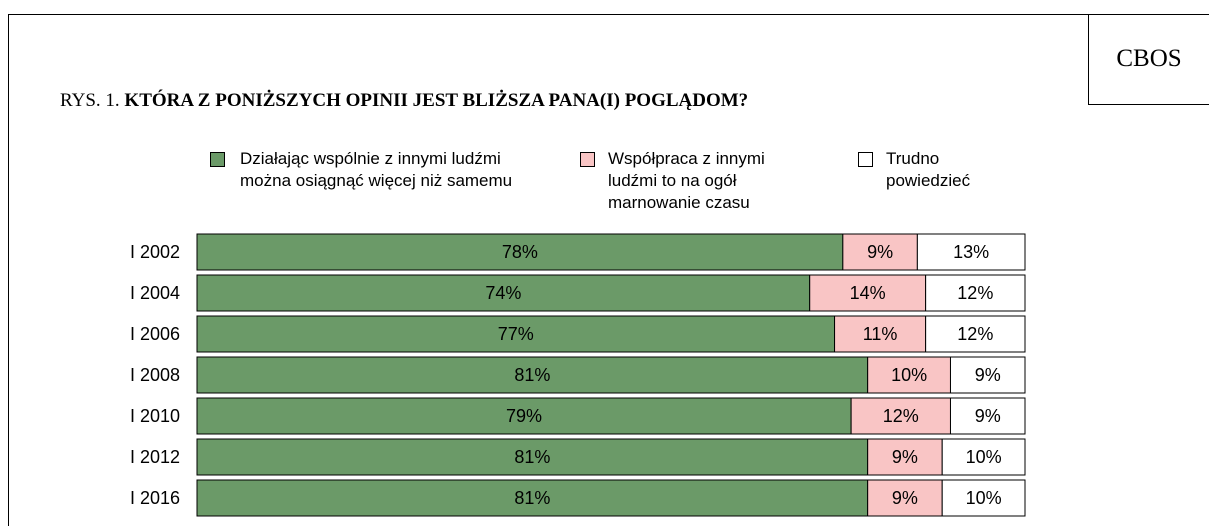  I want to click on data-label: 74%, so click(503, 293).